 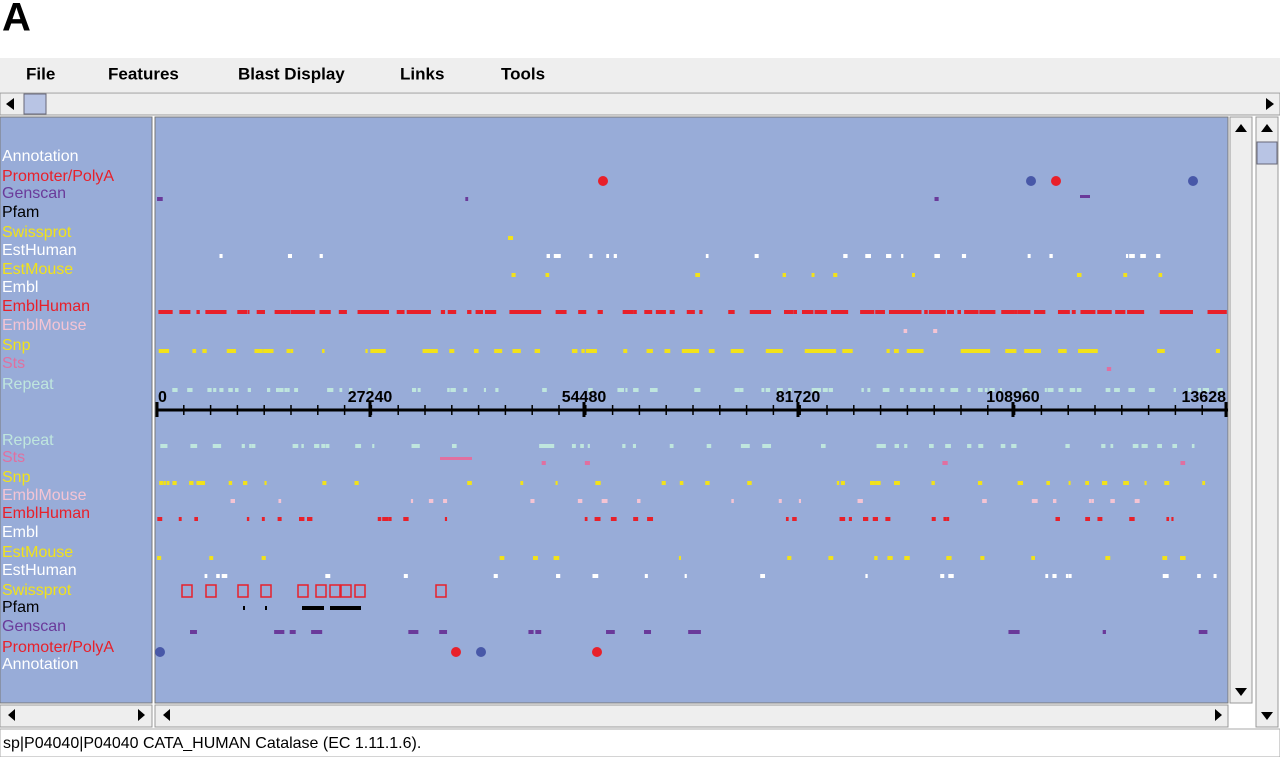 I want to click on track-label: Repeat, so click(x=28, y=440).